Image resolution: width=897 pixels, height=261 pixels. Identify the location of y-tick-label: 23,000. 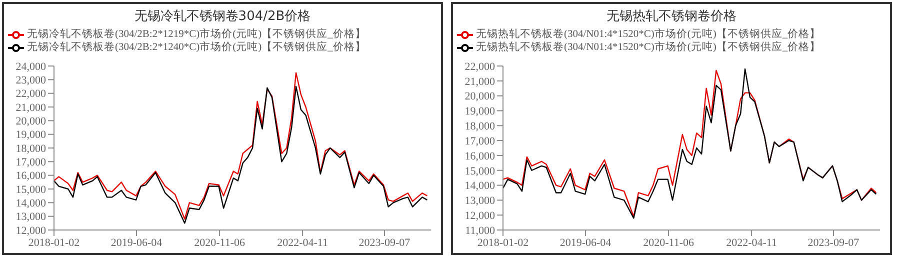
(31, 80).